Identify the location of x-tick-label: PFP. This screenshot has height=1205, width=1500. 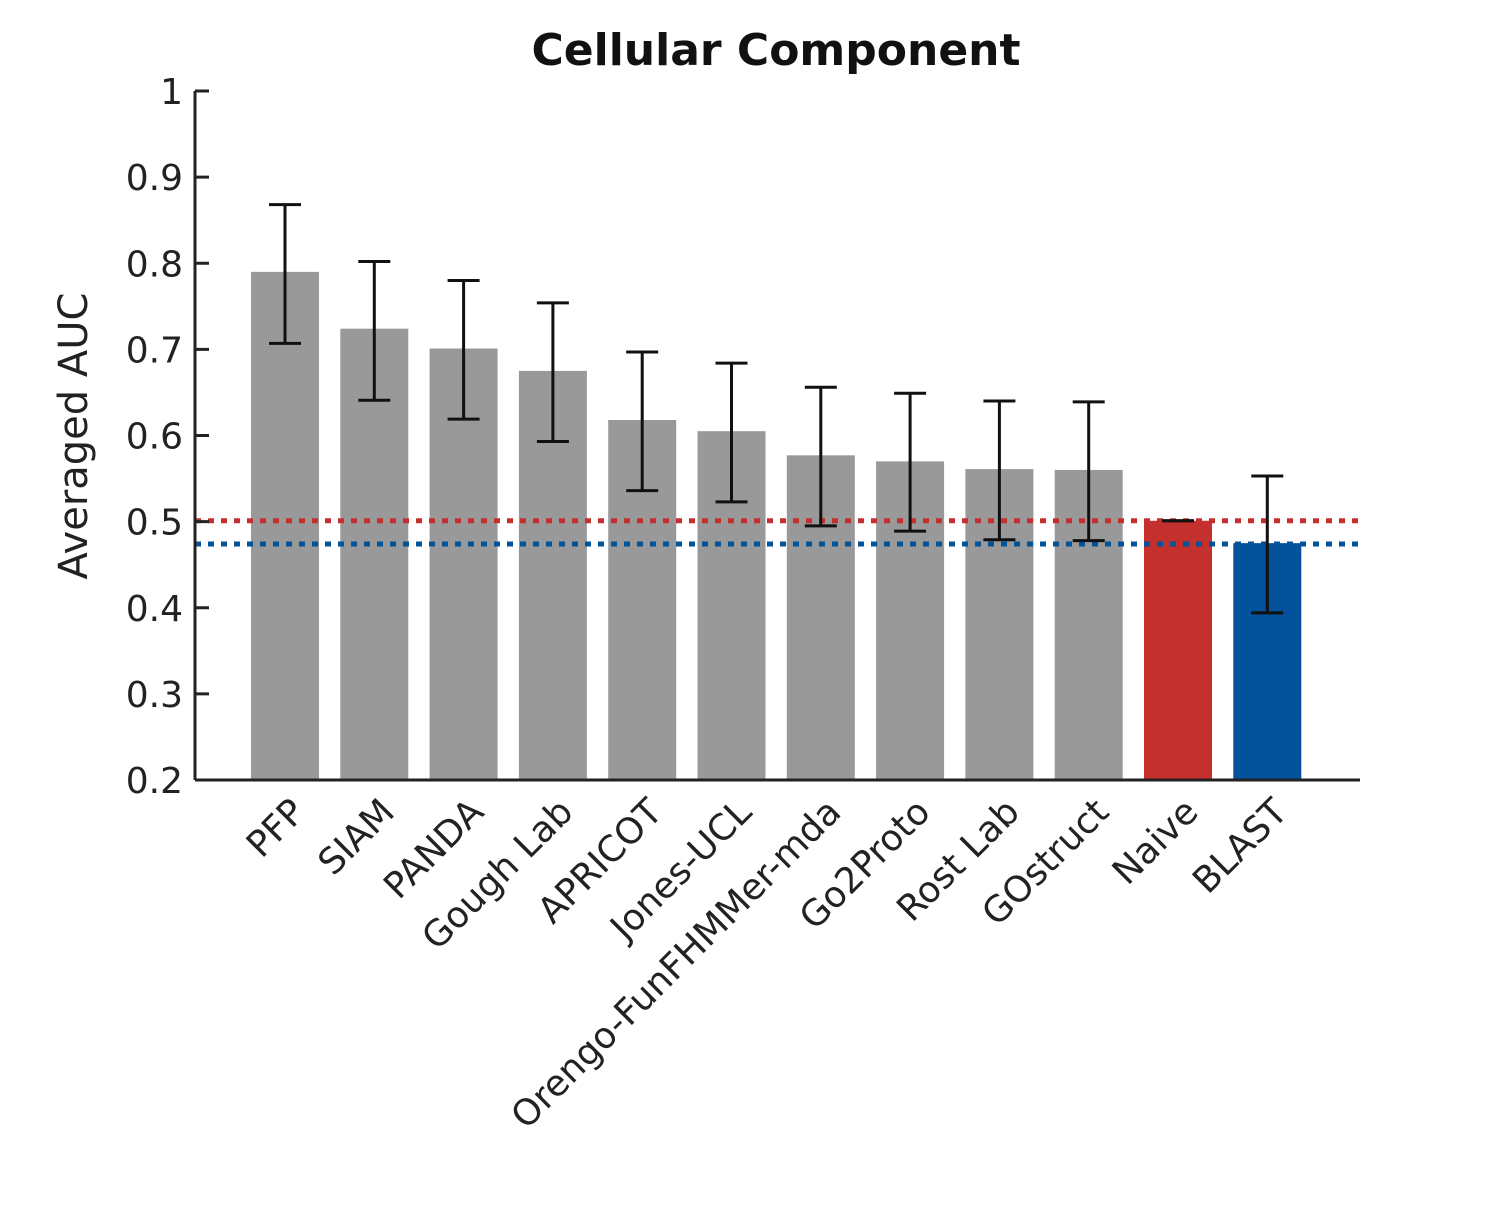
(276, 828).